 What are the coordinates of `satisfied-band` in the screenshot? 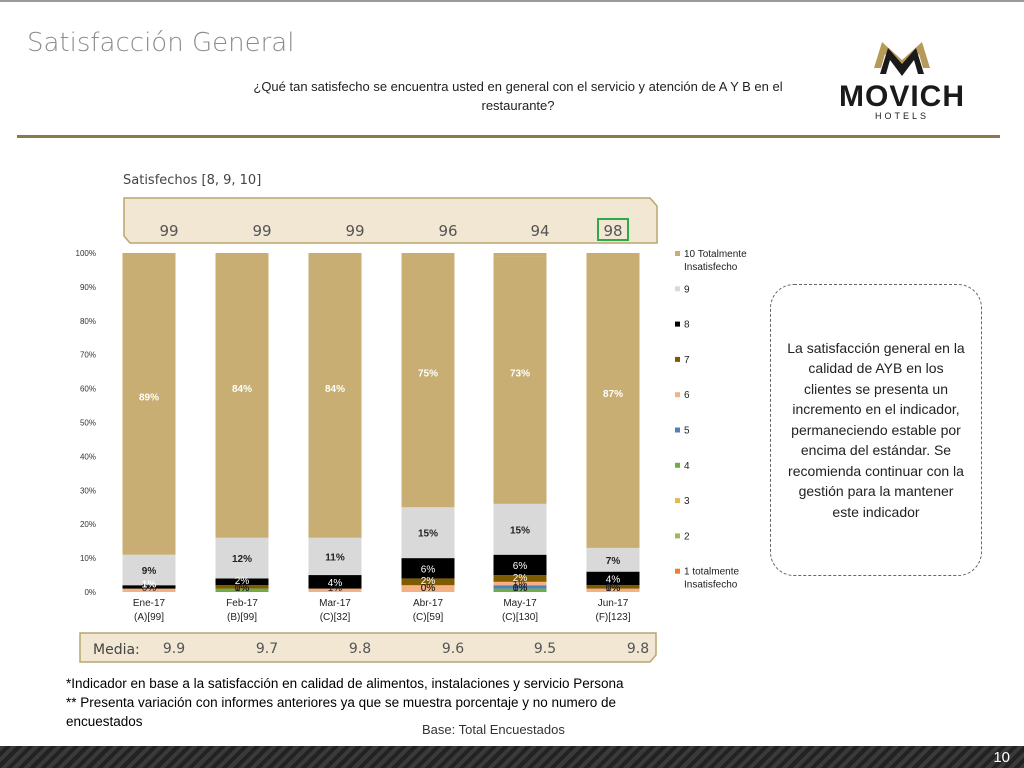 It's located at (390, 220).